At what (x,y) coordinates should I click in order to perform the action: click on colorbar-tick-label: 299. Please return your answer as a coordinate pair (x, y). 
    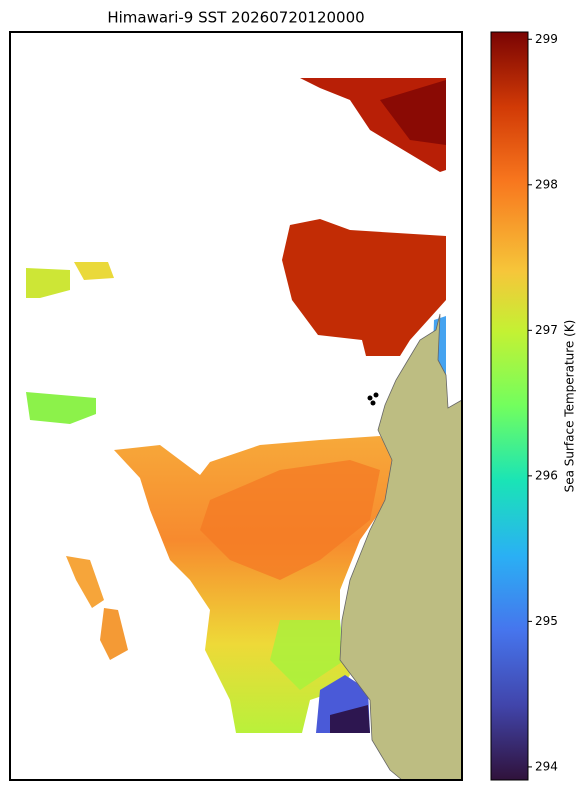
    Looking at the image, I should click on (546, 39).